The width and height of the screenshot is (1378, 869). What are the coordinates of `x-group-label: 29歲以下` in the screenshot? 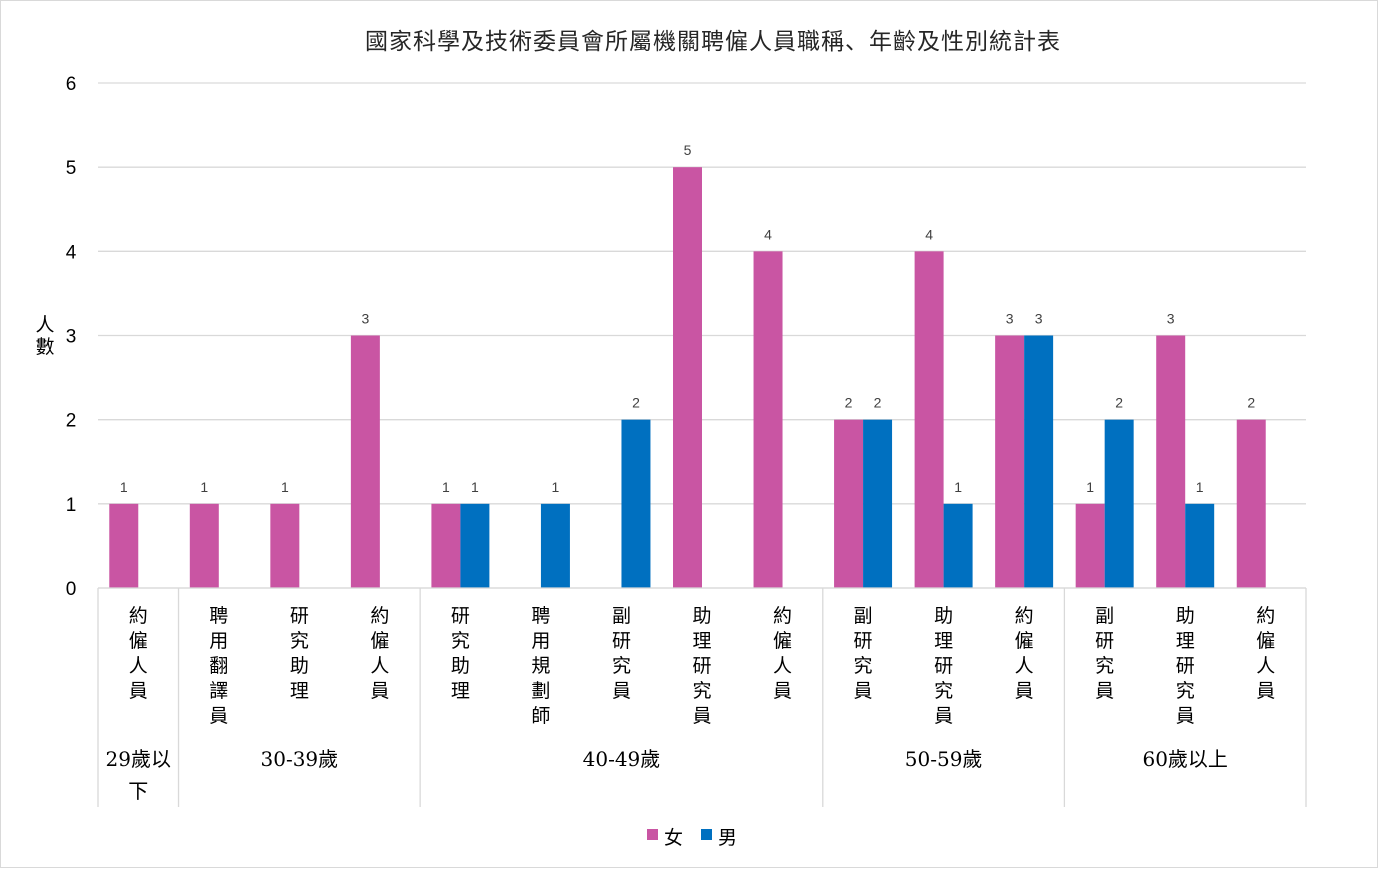 It's located at (138, 775).